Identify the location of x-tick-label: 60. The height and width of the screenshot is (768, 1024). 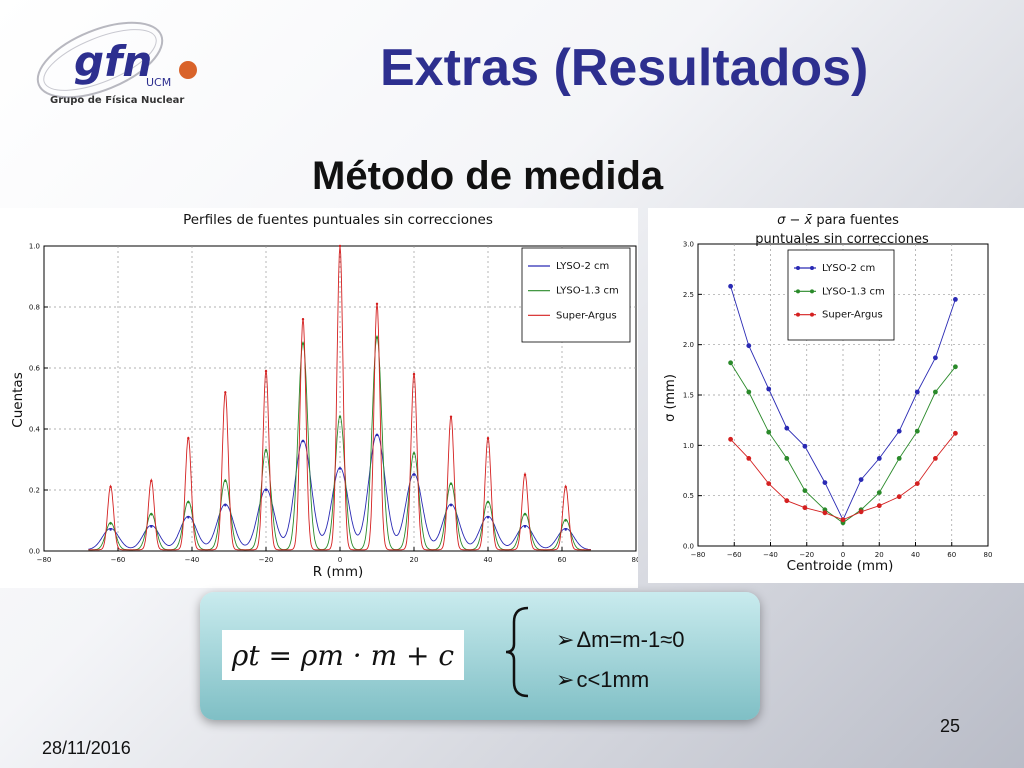
(951, 555).